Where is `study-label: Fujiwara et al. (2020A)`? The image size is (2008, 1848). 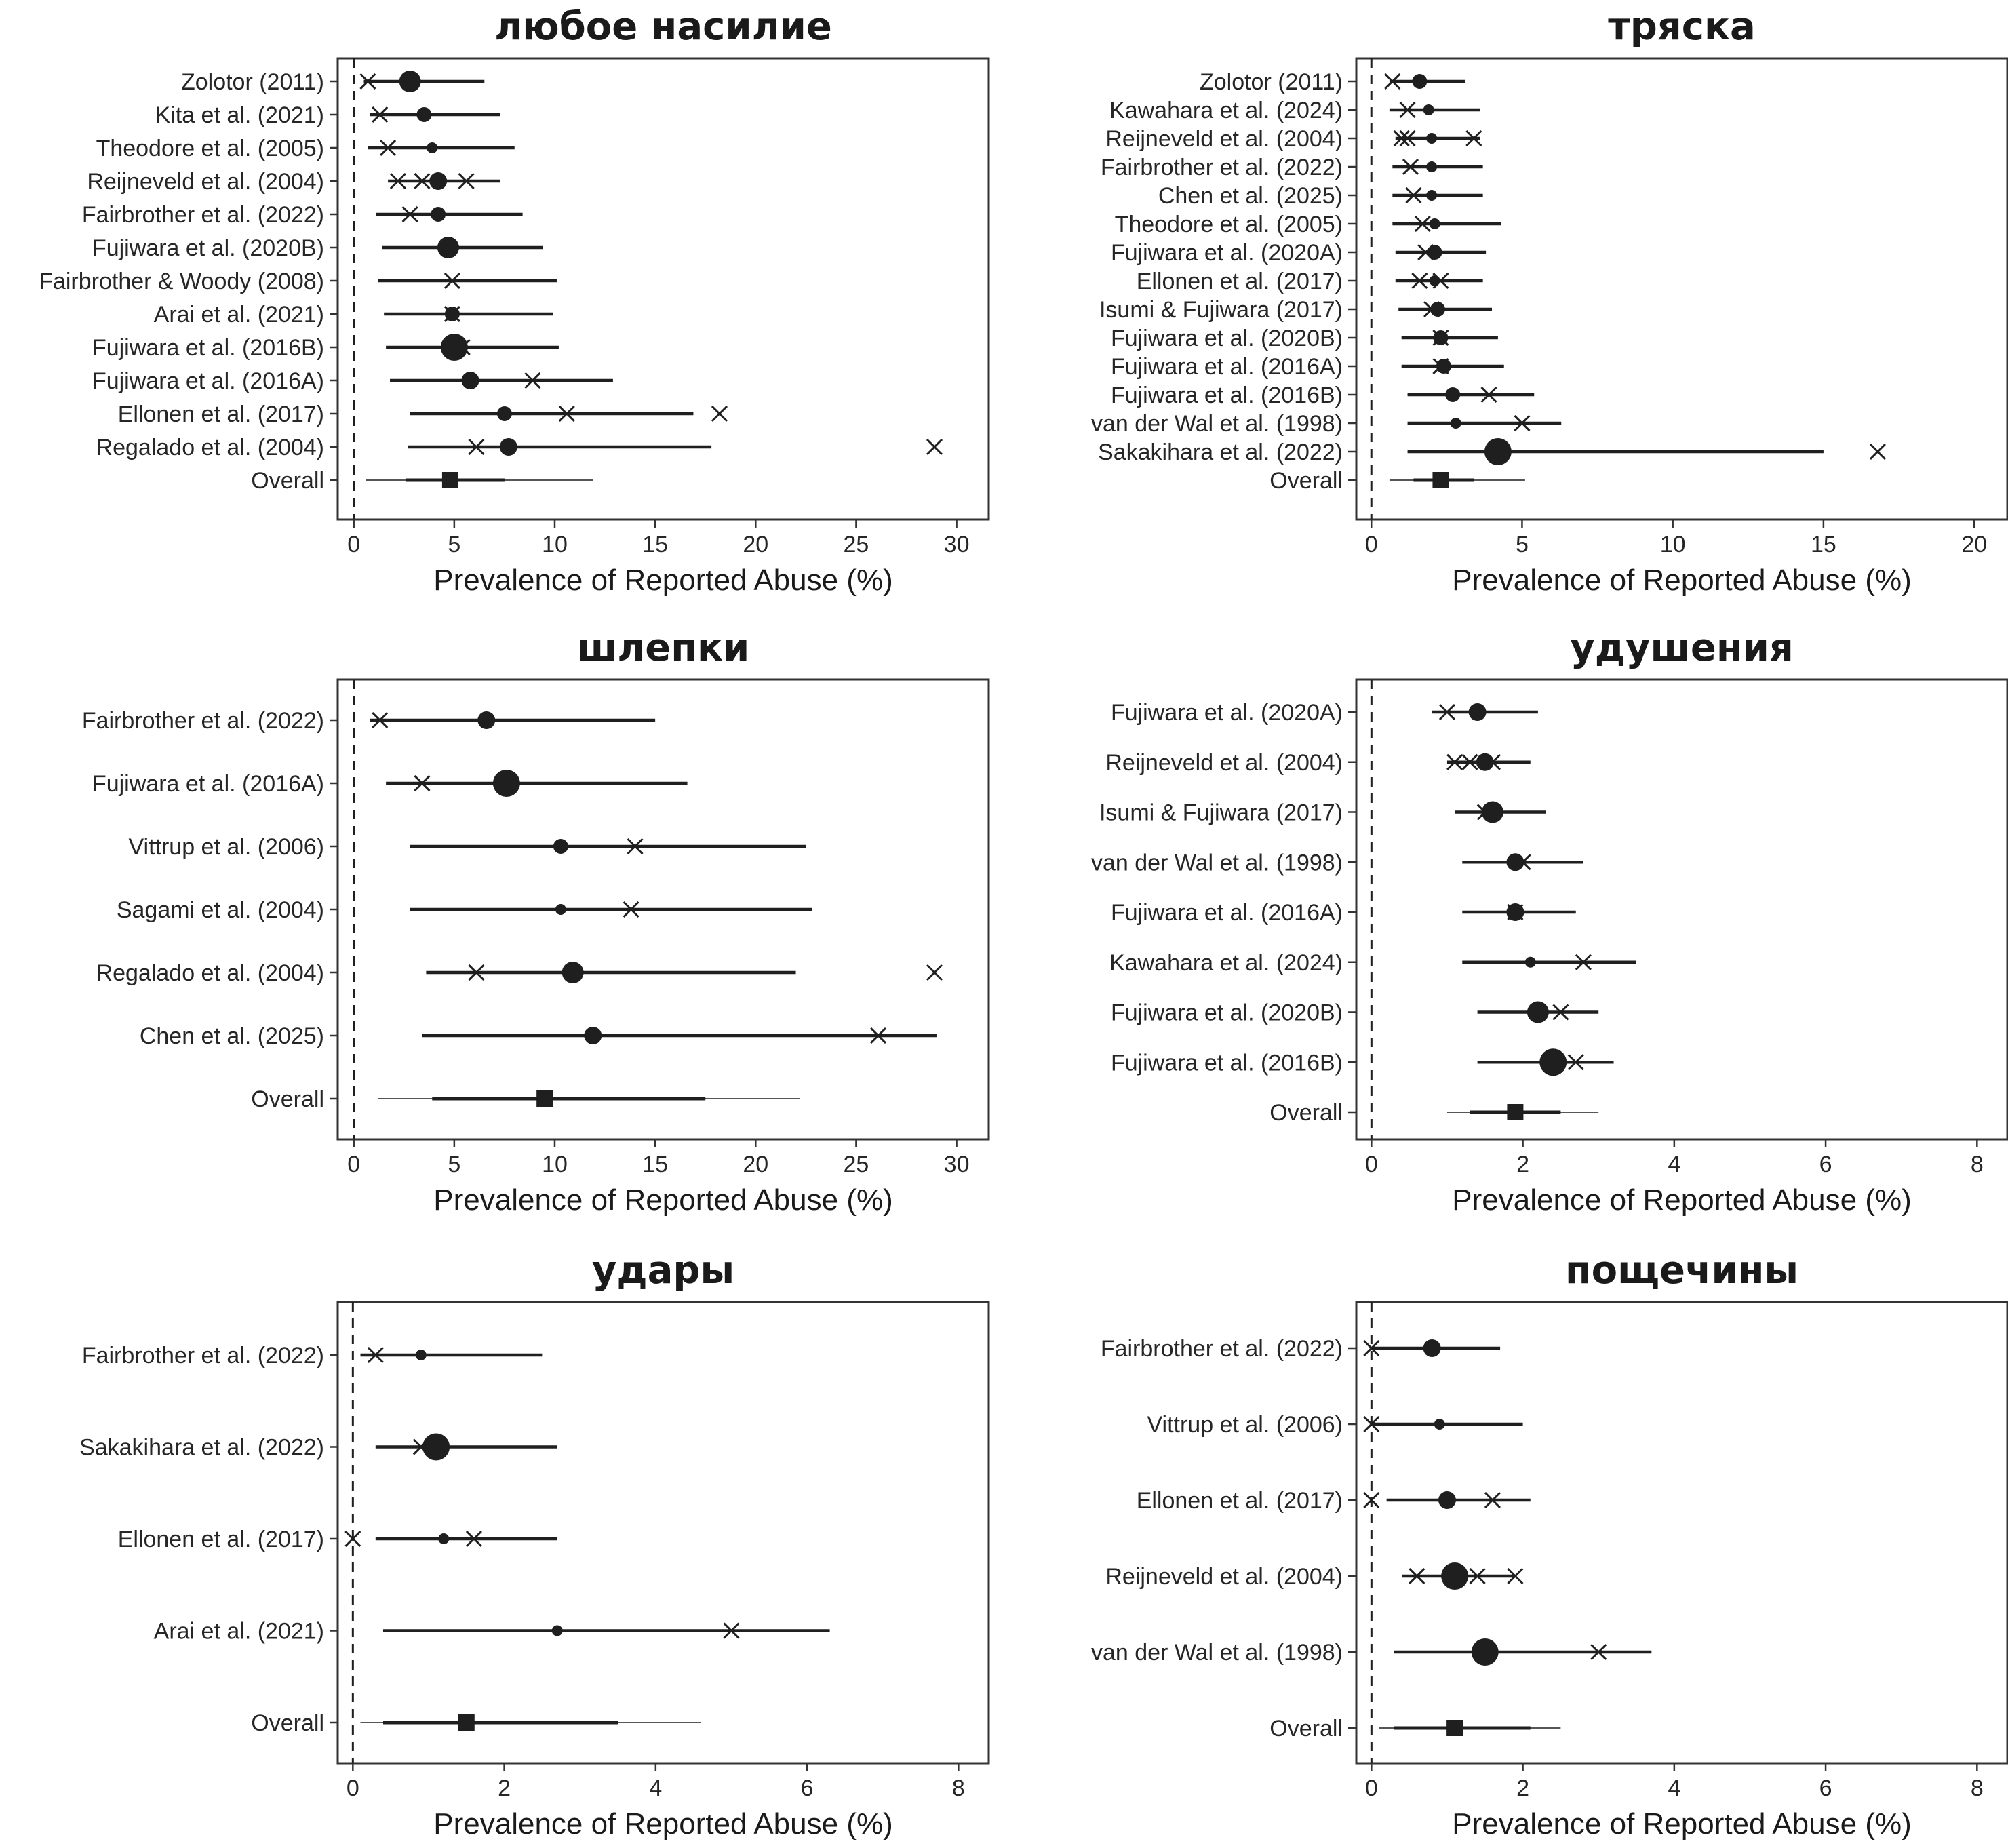
study-label: Fujiwara et al. (2020A) is located at coordinates (1227, 253).